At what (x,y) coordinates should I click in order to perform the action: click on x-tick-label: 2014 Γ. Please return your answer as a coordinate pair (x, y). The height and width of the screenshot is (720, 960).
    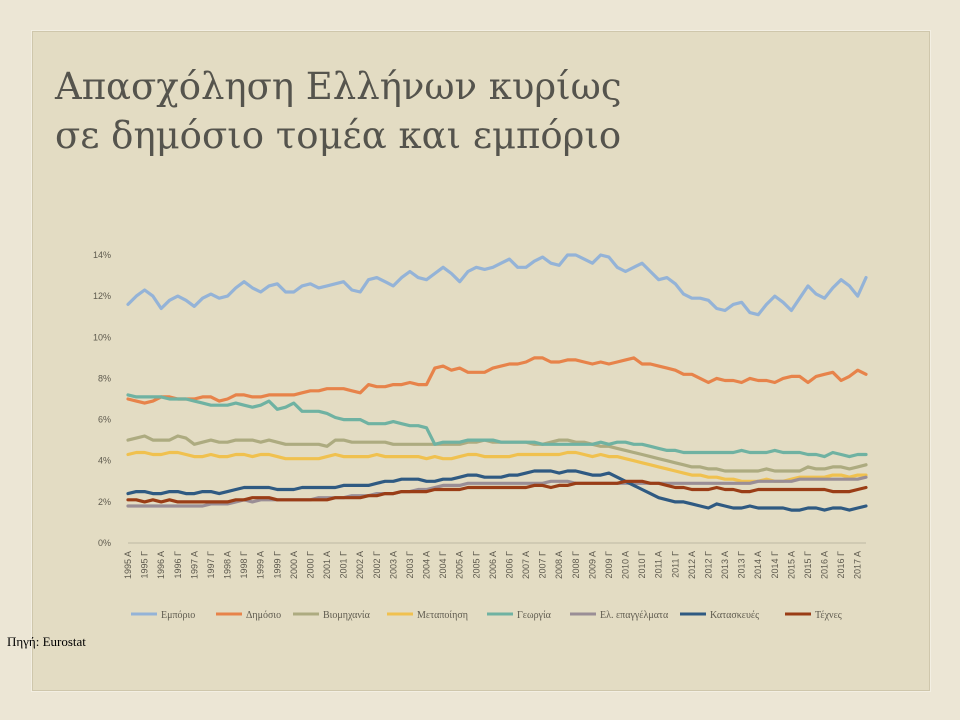
    Looking at the image, I should click on (775, 565).